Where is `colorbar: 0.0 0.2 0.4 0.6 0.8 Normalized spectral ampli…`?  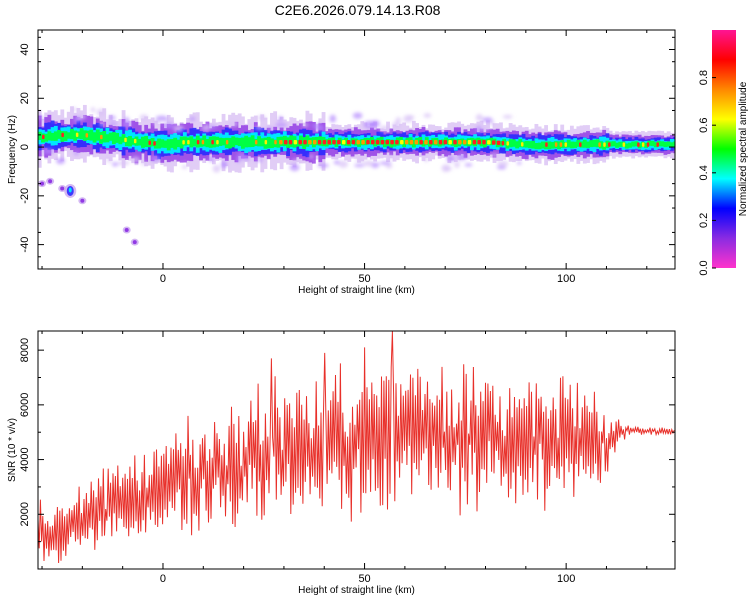
colorbar: 0.0 0.2 0.4 0.6 0.8 Normalized spectral ampli… is located at coordinates (723, 153).